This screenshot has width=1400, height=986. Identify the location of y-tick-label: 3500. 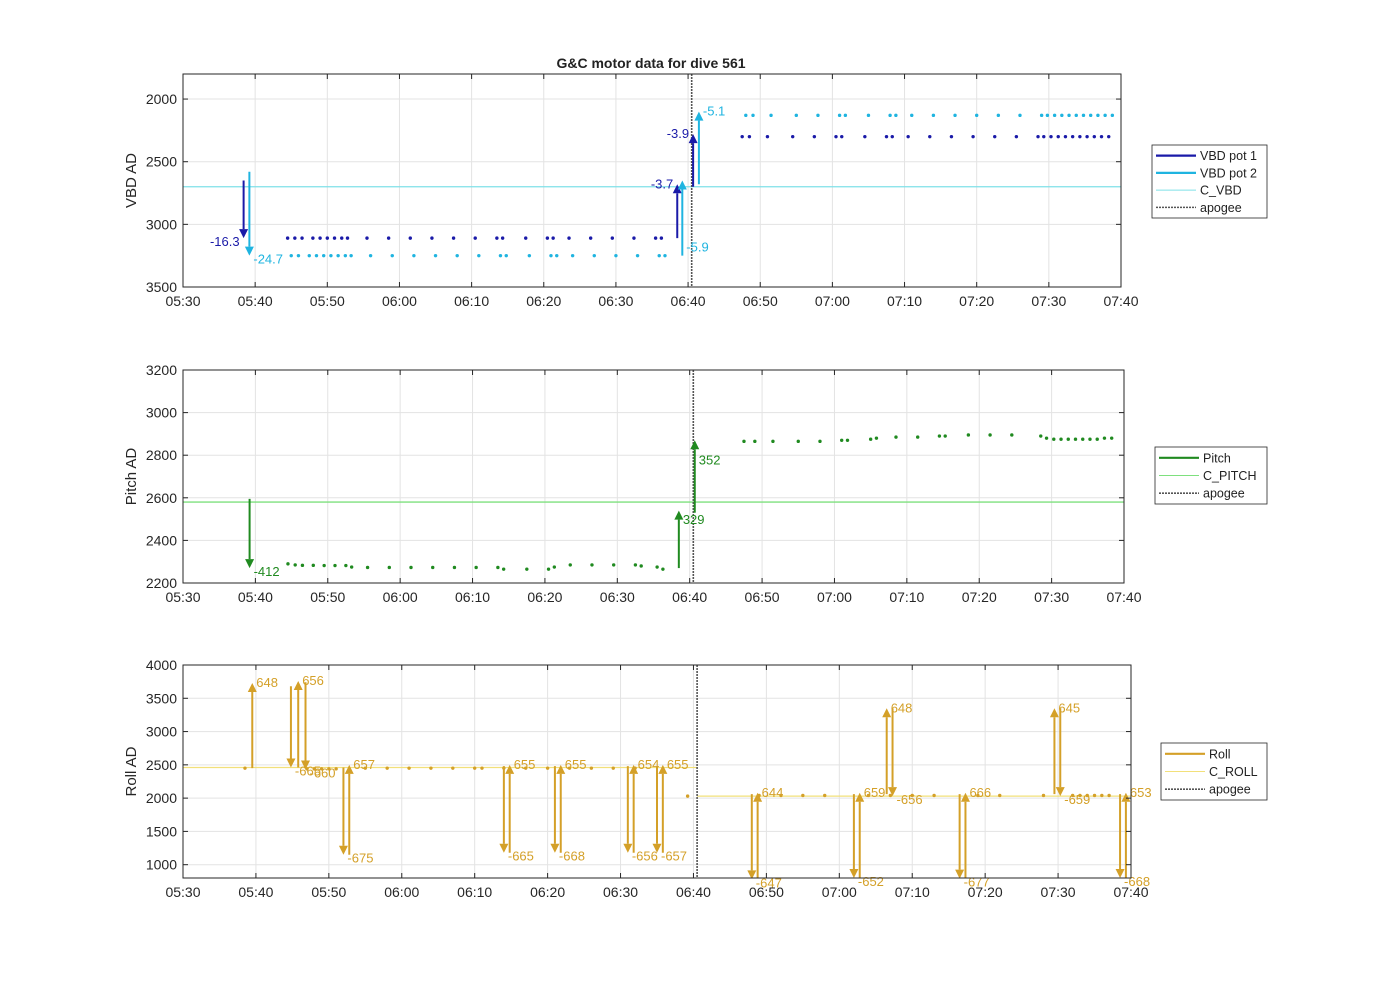
(161, 698).